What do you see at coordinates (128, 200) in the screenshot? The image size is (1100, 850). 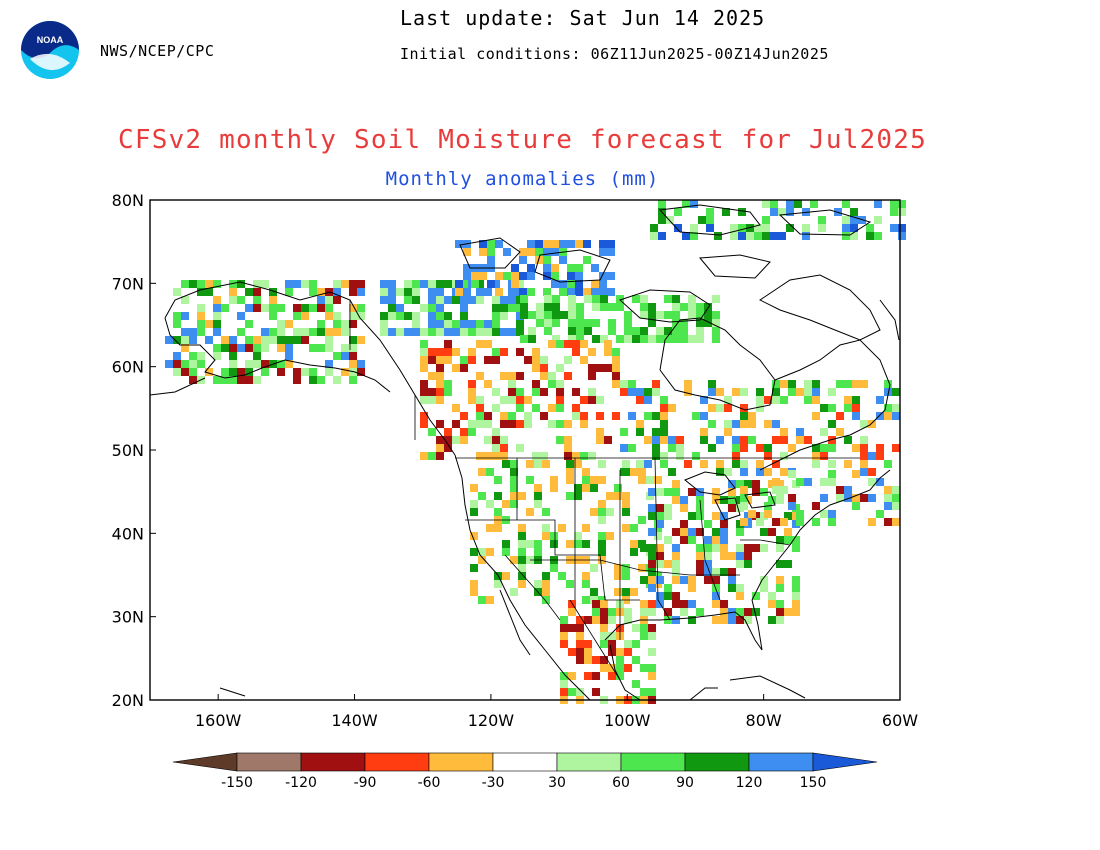 I see `lat-label: 80N` at bounding box center [128, 200].